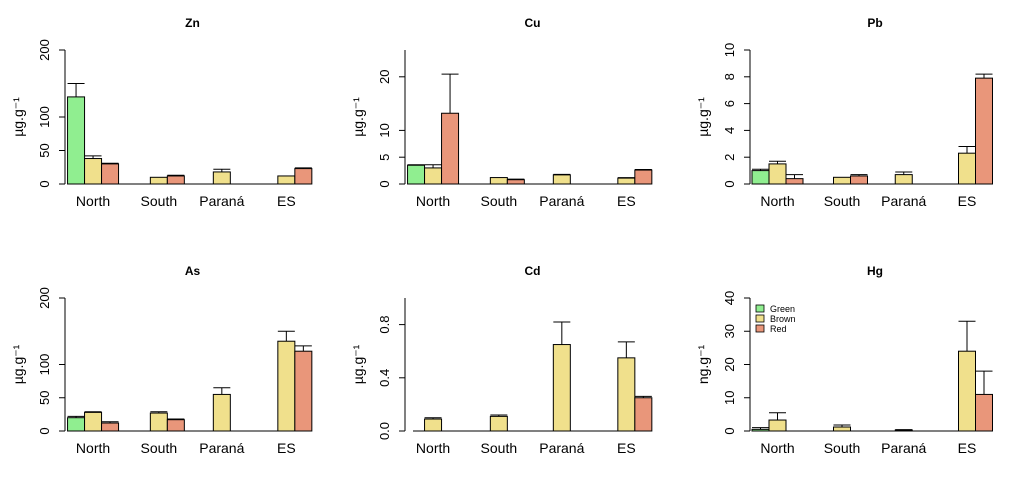 Image resolution: width=1024 pixels, height=500 pixels. I want to click on panel-title: Cu, so click(533, 23).